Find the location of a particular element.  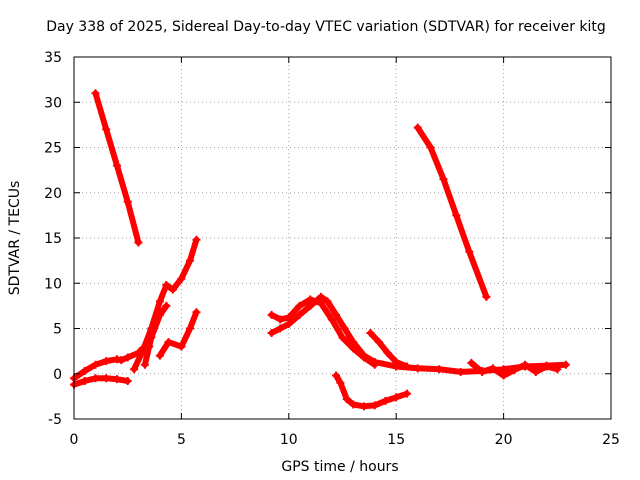

y-tick-label: -5 is located at coordinates (55, 420).